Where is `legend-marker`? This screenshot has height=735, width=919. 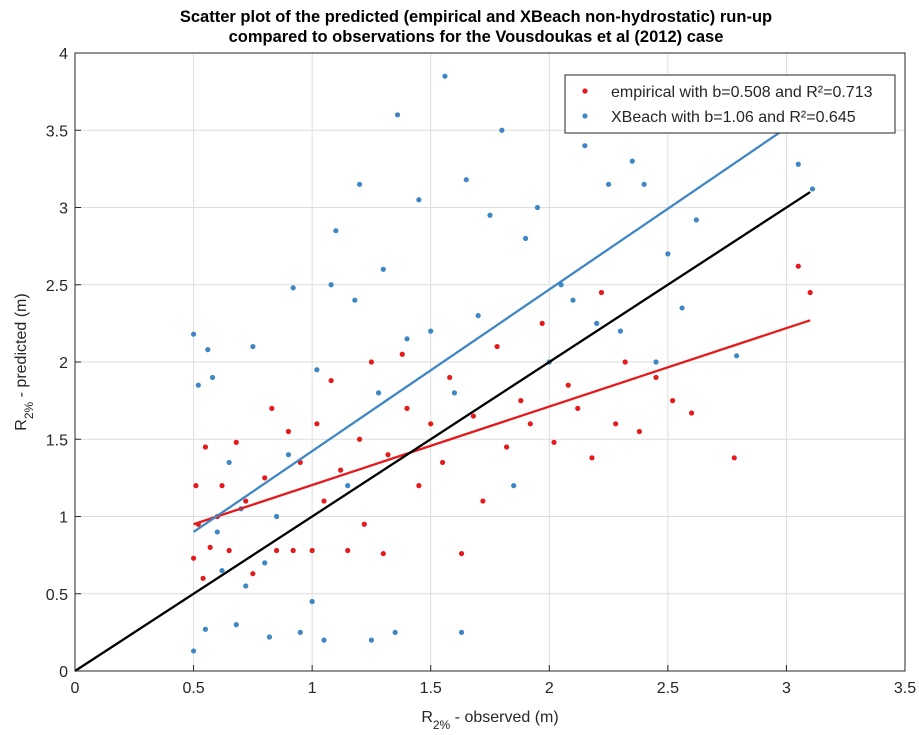 legend-marker is located at coordinates (585, 116).